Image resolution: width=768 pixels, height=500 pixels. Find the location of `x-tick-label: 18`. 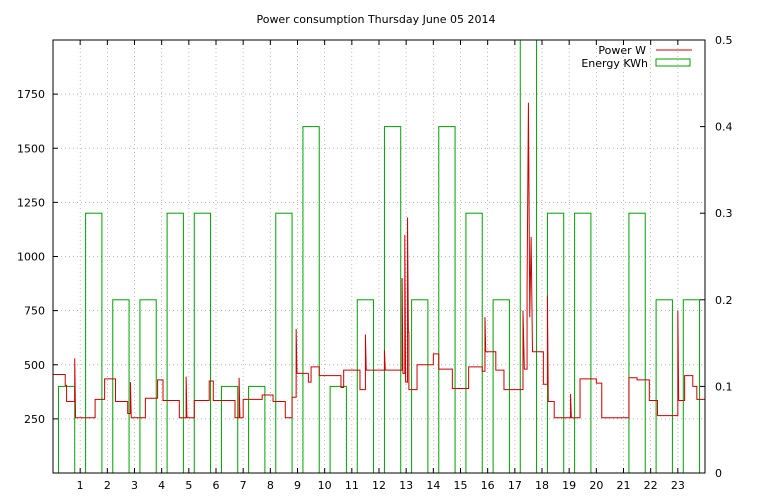

x-tick-label: 18 is located at coordinates (542, 485).